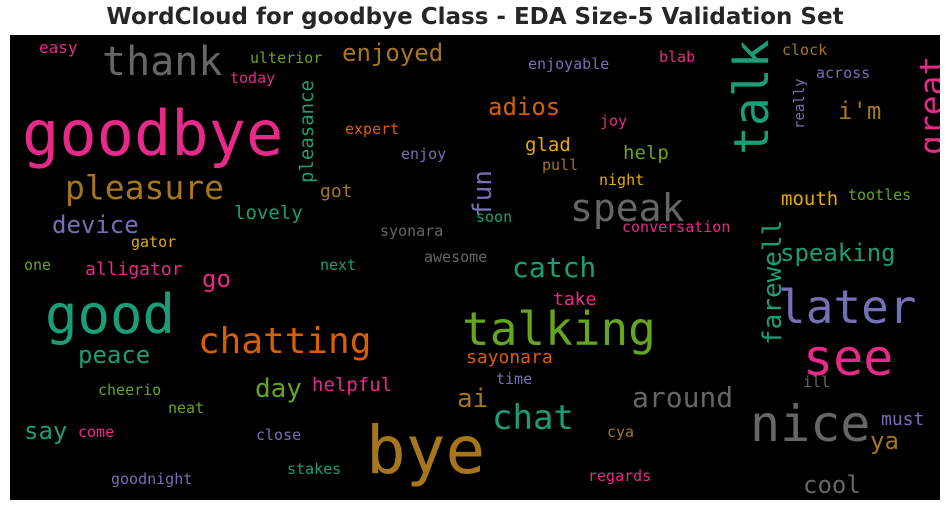 Image resolution: width=950 pixels, height=511 pixels. I want to click on word-cheerio: cheerio, so click(129, 390).